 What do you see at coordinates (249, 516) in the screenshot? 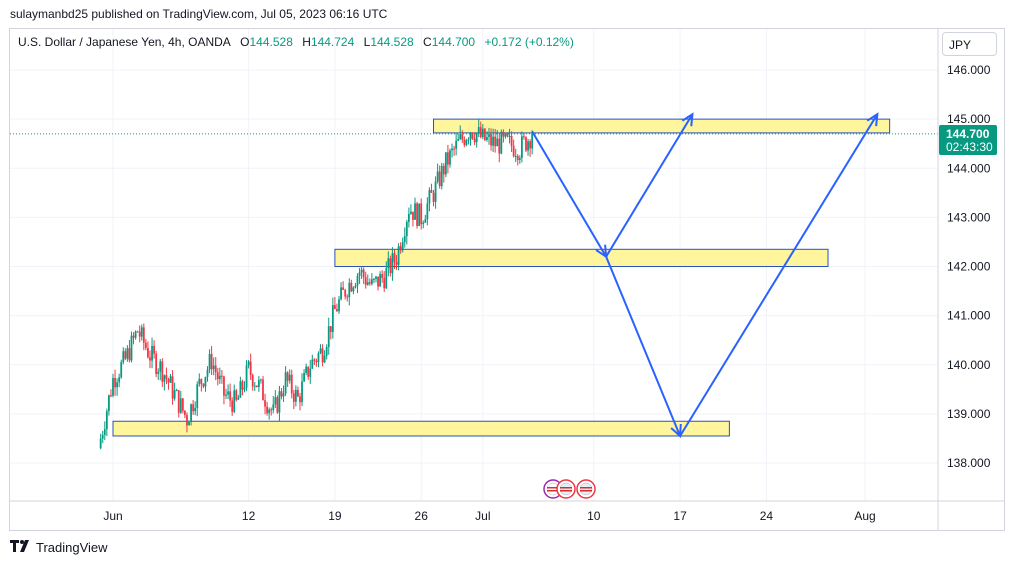
I see `time-tick-label: 12` at bounding box center [249, 516].